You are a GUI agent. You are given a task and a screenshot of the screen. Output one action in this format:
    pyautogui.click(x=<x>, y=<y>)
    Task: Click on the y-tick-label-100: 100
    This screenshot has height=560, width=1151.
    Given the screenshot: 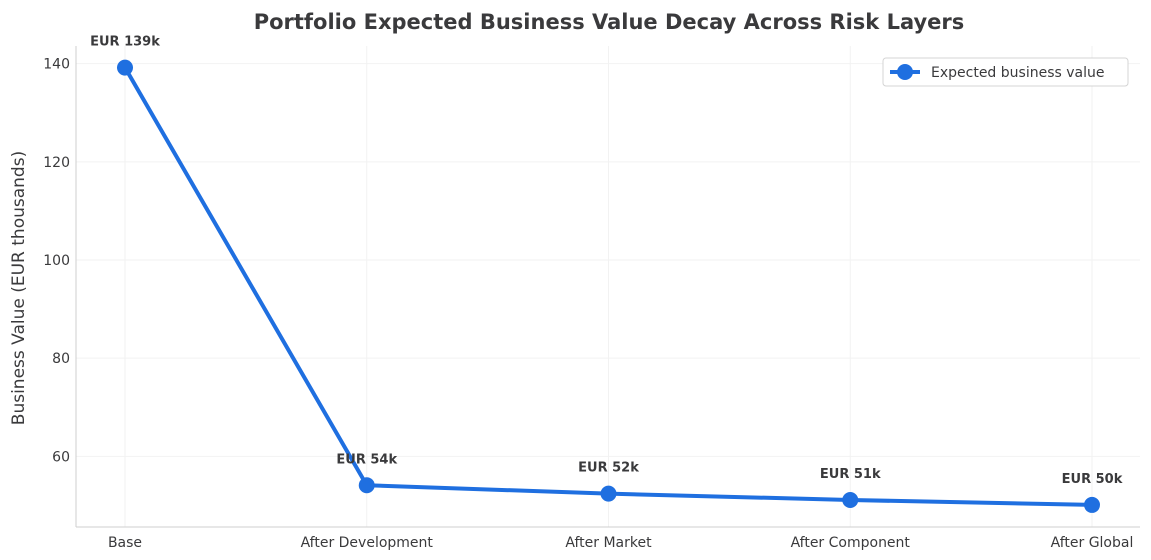 What is the action you would take?
    pyautogui.click(x=56, y=261)
    